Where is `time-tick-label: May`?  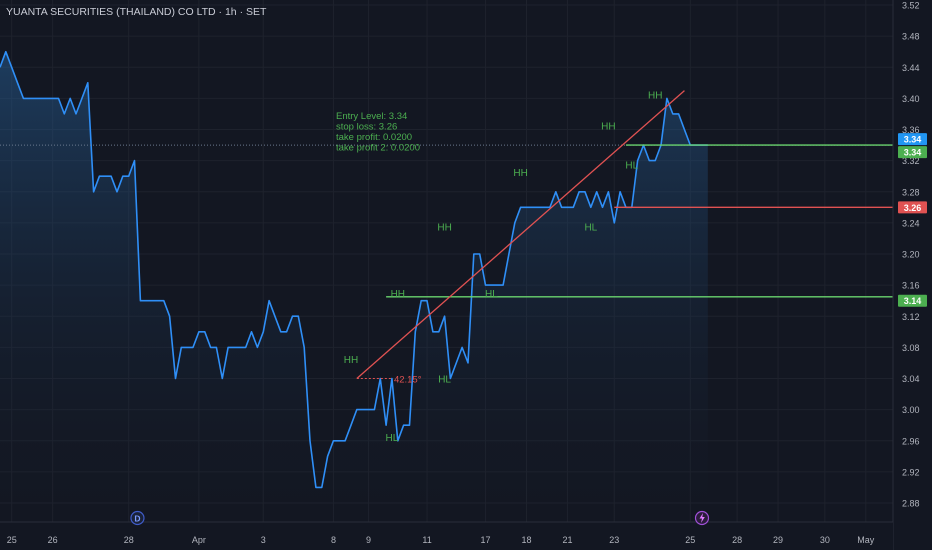
time-tick-label: May is located at coordinates (866, 540).